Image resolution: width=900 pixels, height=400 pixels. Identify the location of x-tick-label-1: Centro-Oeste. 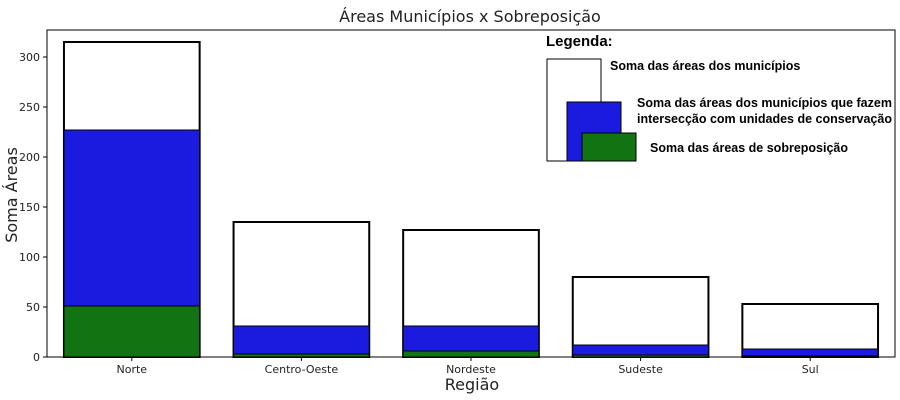
(302, 369).